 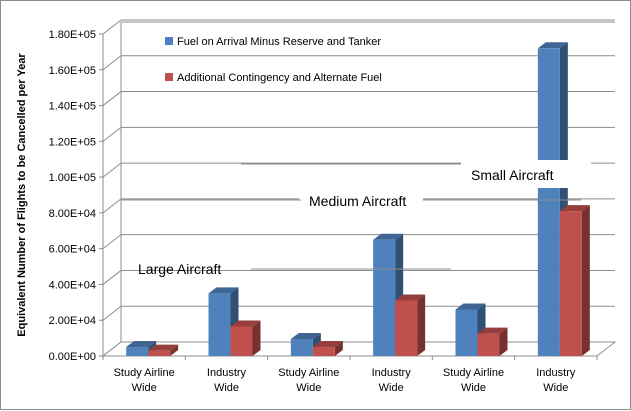 I want to click on y-tick-label: 1.40E+05, so click(x=72, y=107).